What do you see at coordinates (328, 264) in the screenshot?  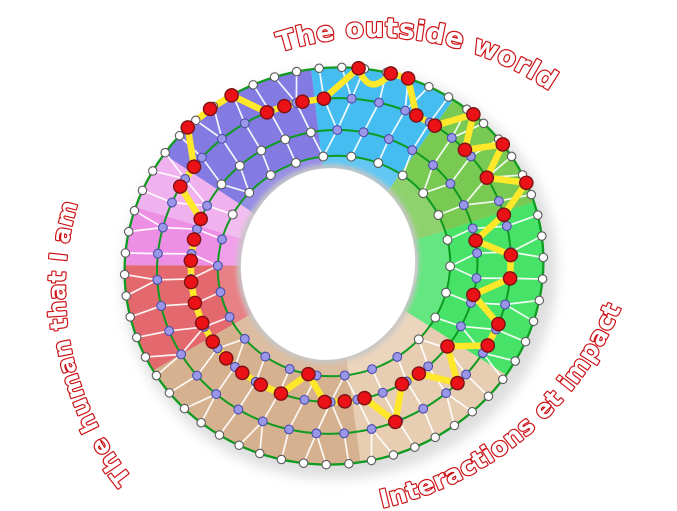 I see `hole-fill` at bounding box center [328, 264].